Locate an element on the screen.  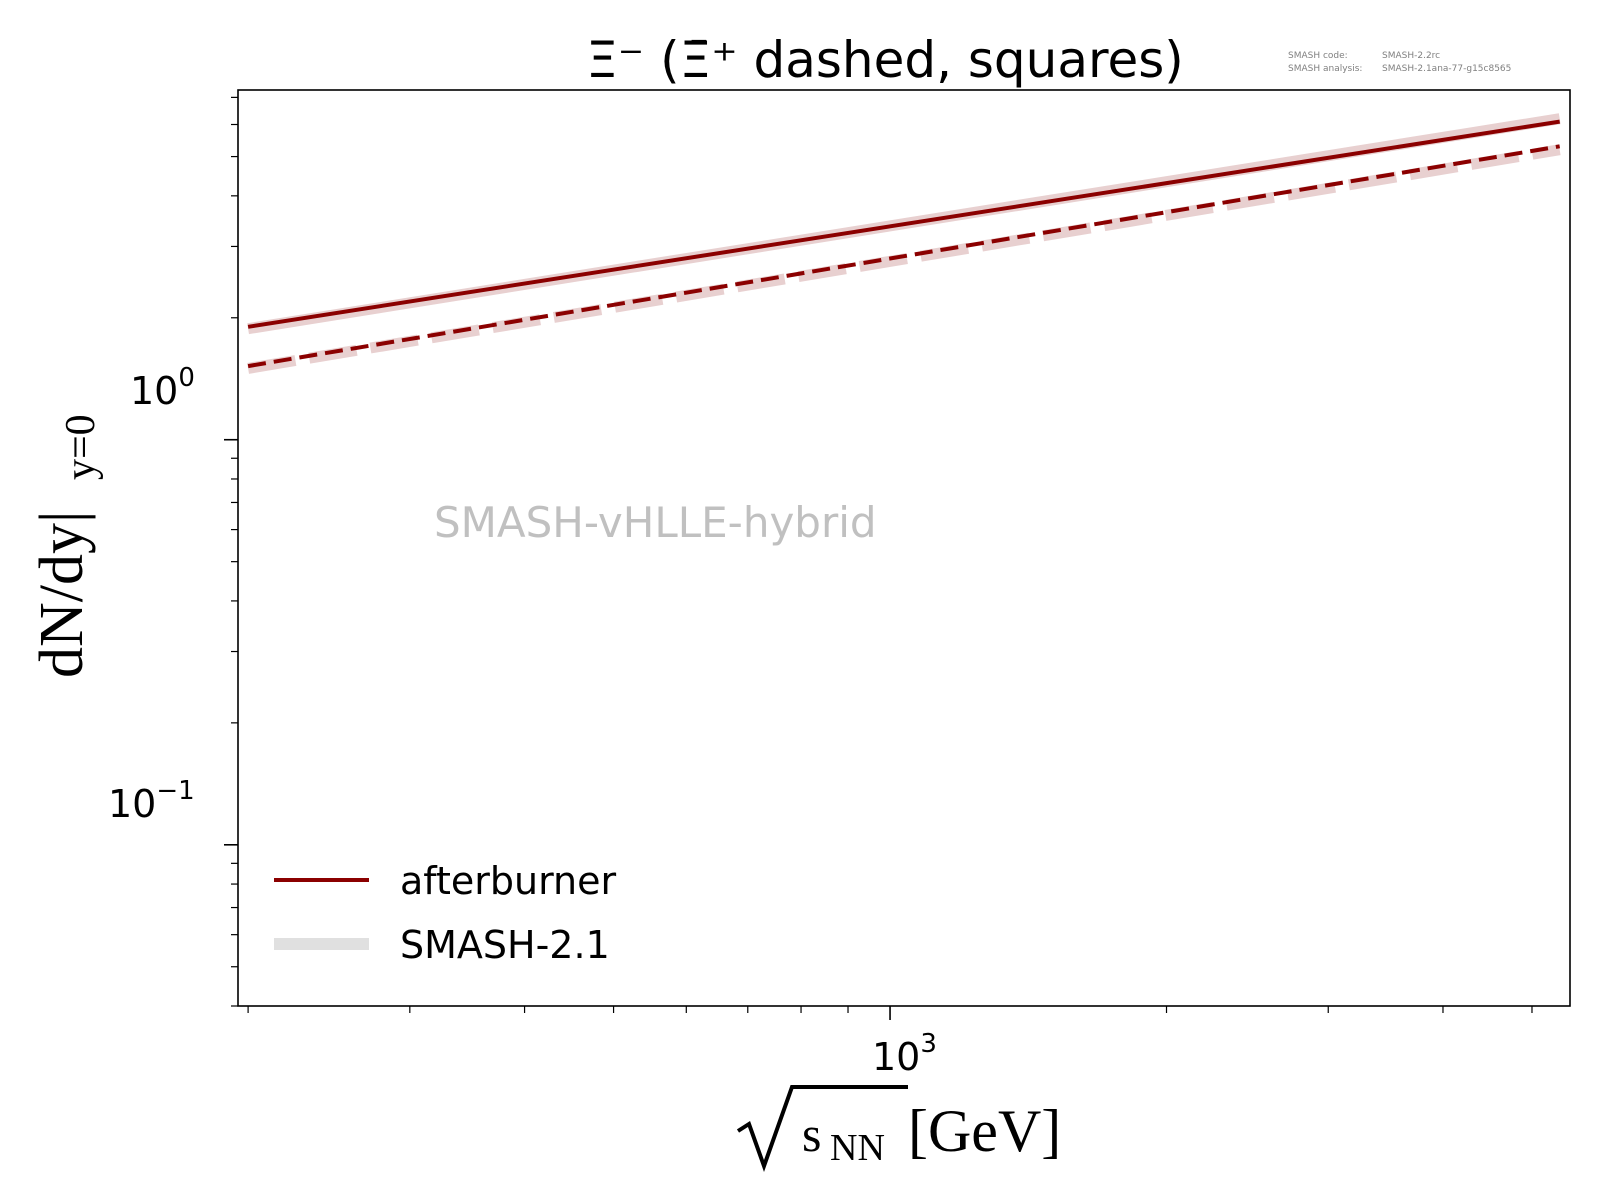
chart-title: Ξ⁻ (Ξ̄⁺ dashed, squares) is located at coordinates (885, 60).